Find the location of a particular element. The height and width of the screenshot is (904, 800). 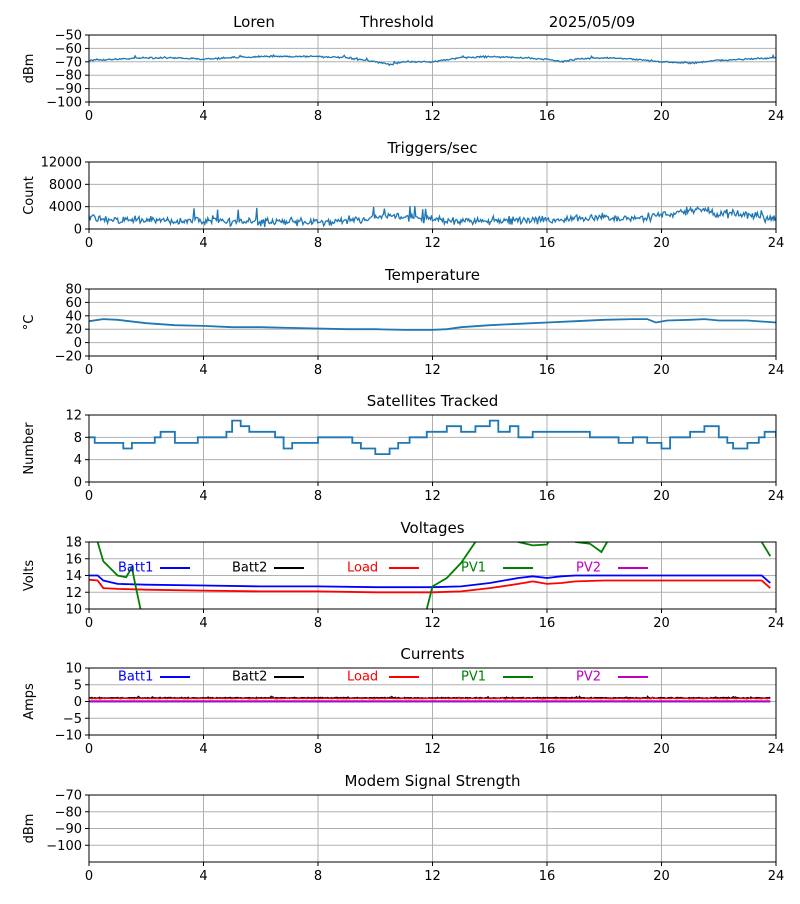

y-tick-label: 16 is located at coordinates (73, 559).